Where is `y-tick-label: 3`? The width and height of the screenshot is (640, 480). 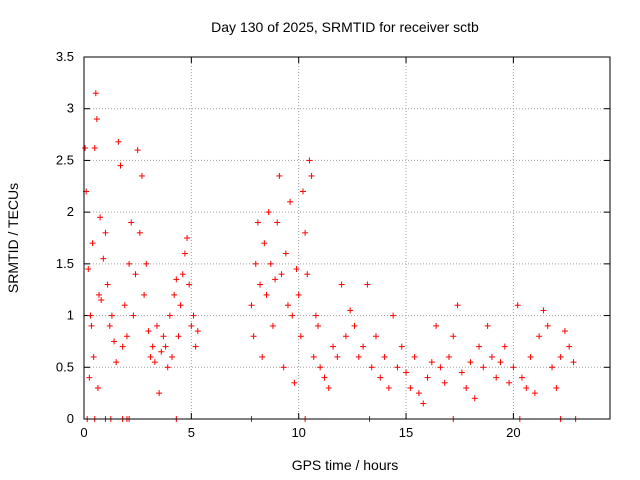 y-tick-label: 3 is located at coordinates (70, 108).